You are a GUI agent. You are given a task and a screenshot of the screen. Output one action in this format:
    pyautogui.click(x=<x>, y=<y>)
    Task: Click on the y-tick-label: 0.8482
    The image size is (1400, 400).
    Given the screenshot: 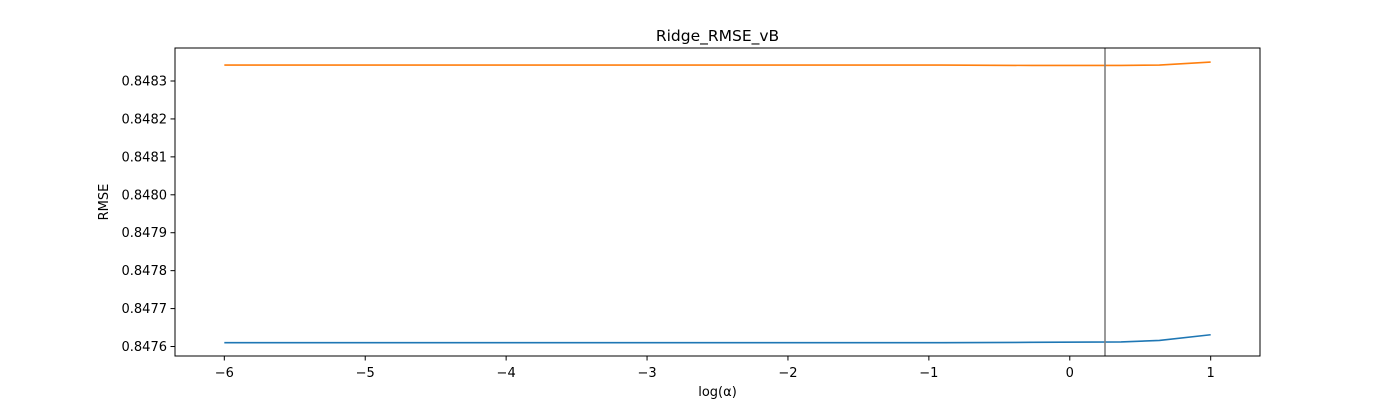 What is the action you would take?
    pyautogui.click(x=145, y=119)
    